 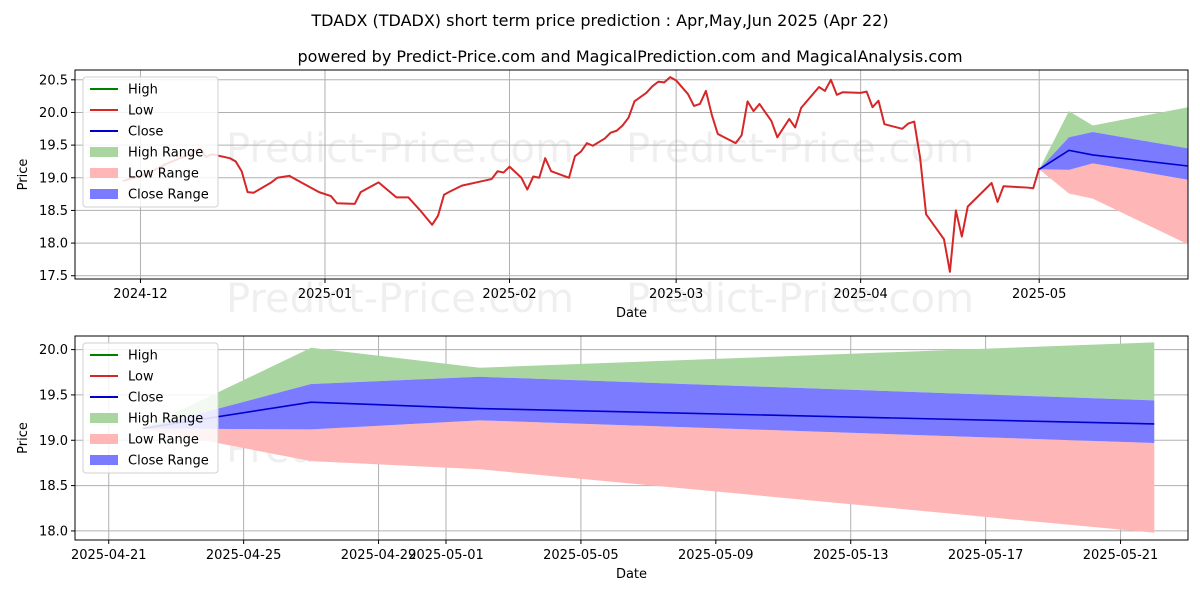 What do you see at coordinates (109, 555) in the screenshot?
I see `x-tick-label: 2025-04-21` at bounding box center [109, 555].